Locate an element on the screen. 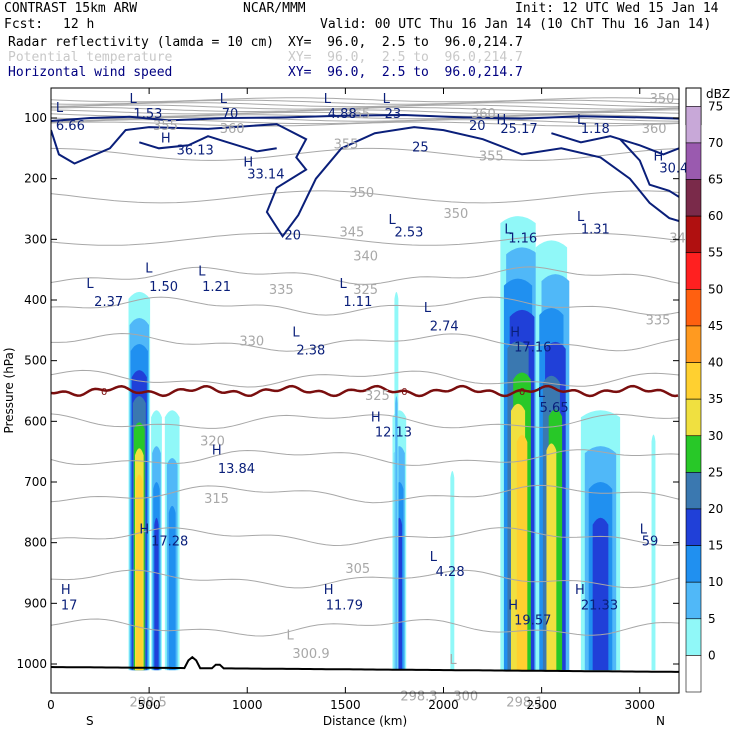 This screenshot has width=740, height=740. north-end-label: N is located at coordinates (660, 721).